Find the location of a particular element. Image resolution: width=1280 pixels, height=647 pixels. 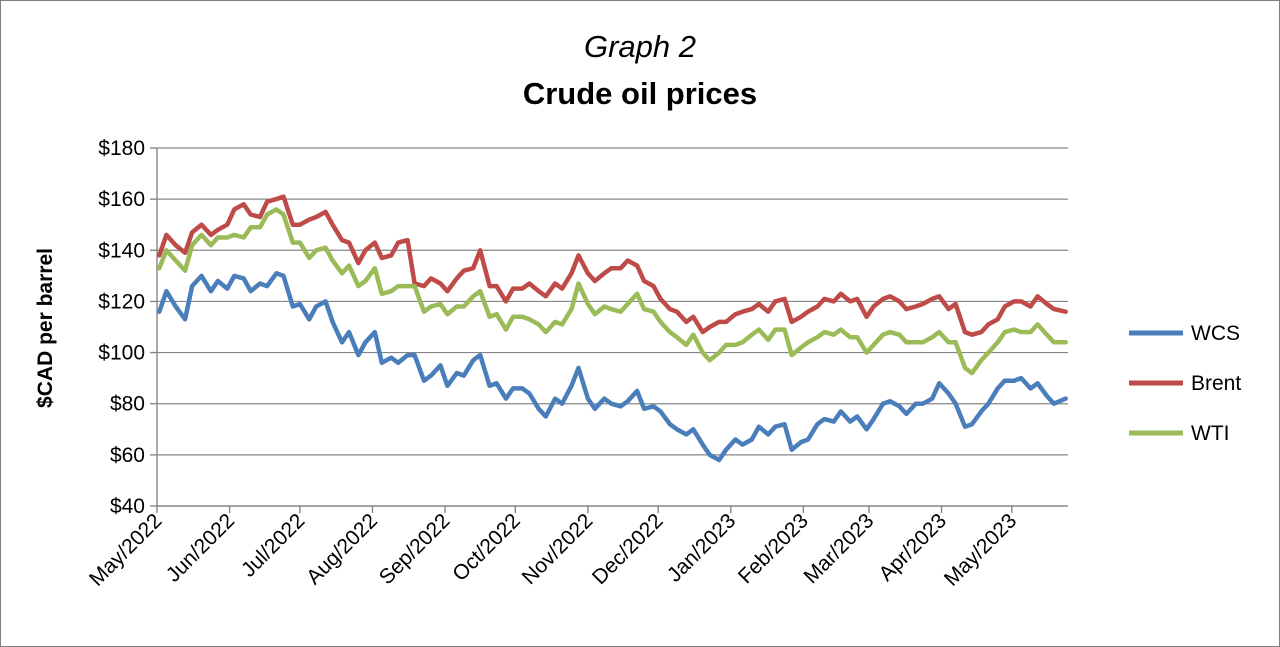

x-tick-label: Jun/2022 is located at coordinates (200, 547).